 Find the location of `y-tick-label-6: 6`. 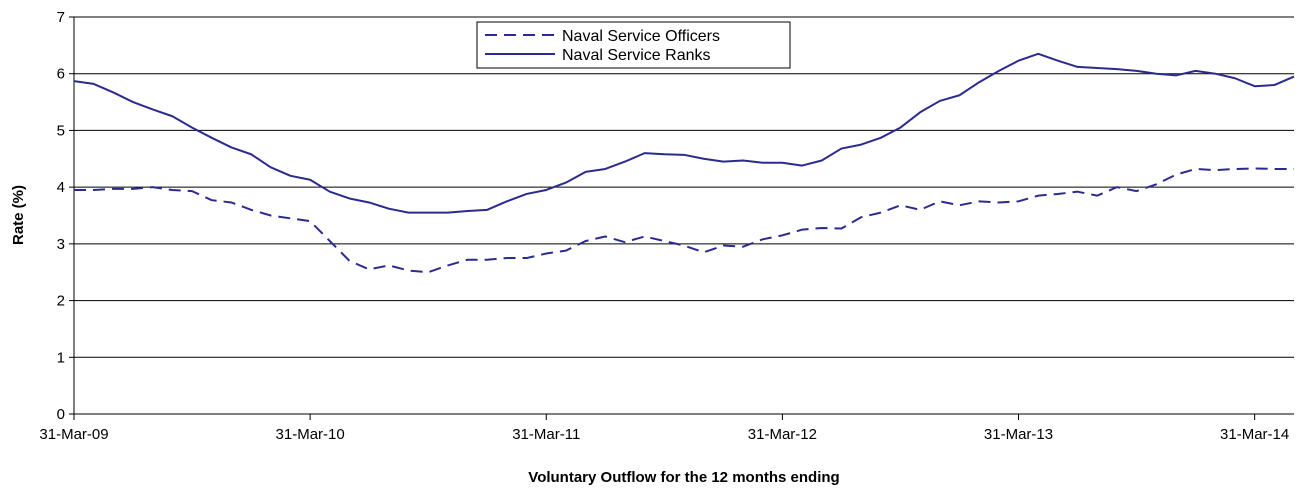

y-tick-label-6: 6 is located at coordinates (61, 74).